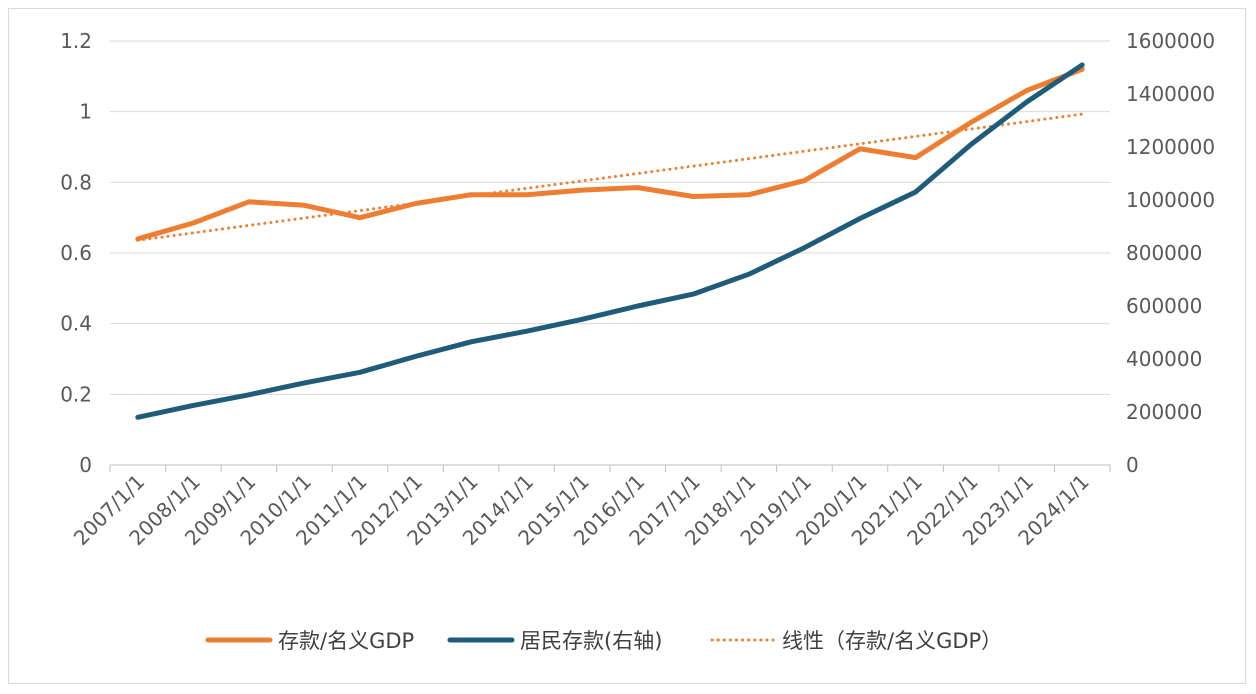  What do you see at coordinates (610, 177) in the screenshot?
I see `series-line` at bounding box center [610, 177].